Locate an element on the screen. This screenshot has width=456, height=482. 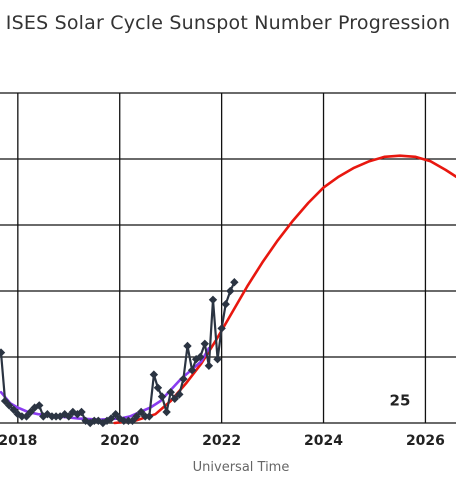
x-tick-label: 2022 is located at coordinates (221, 441).